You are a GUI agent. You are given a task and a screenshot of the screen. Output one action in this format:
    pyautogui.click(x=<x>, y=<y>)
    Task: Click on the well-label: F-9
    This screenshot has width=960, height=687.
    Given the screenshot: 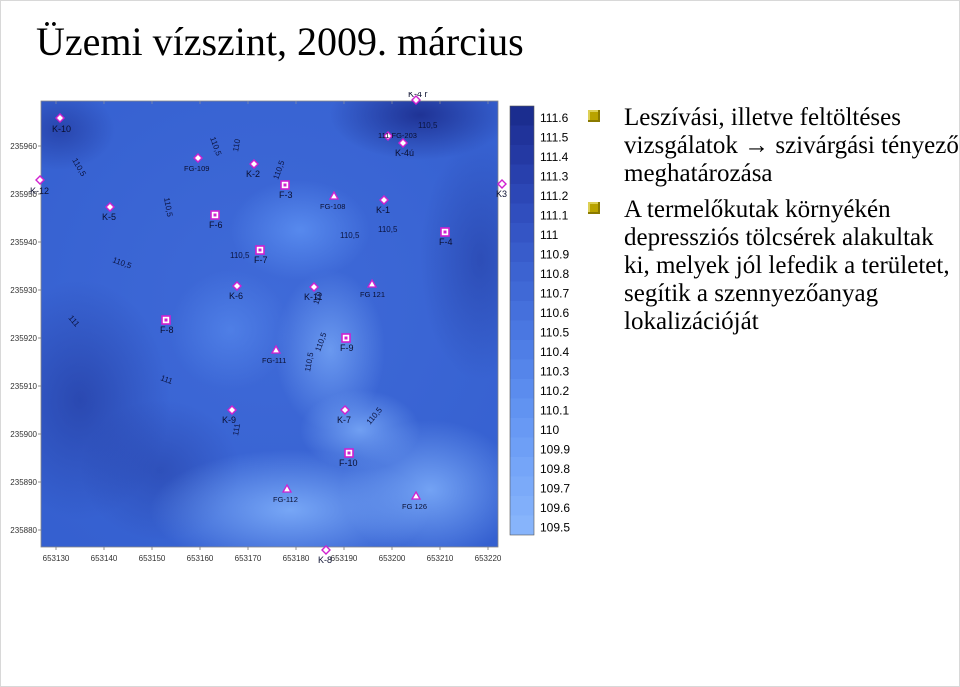 What is the action you would take?
    pyautogui.click(x=347, y=348)
    